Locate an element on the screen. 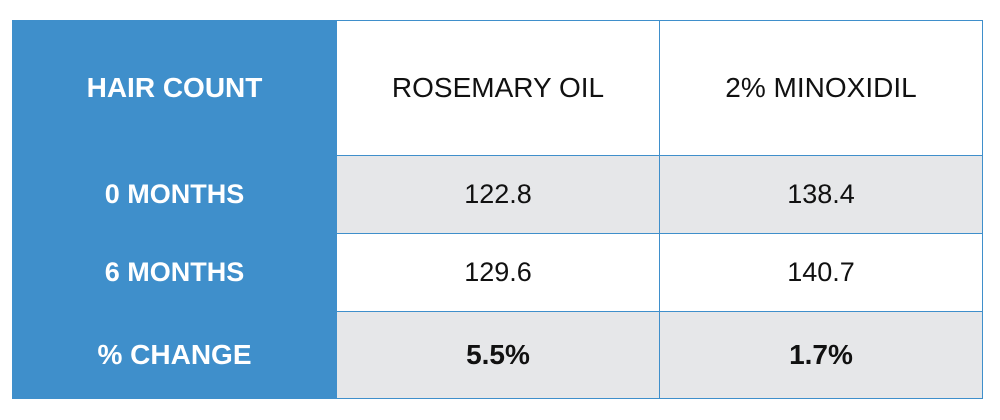 Image resolution: width=1000 pixels, height=420 pixels. row-label: 6 MONTHS is located at coordinates (174, 272).